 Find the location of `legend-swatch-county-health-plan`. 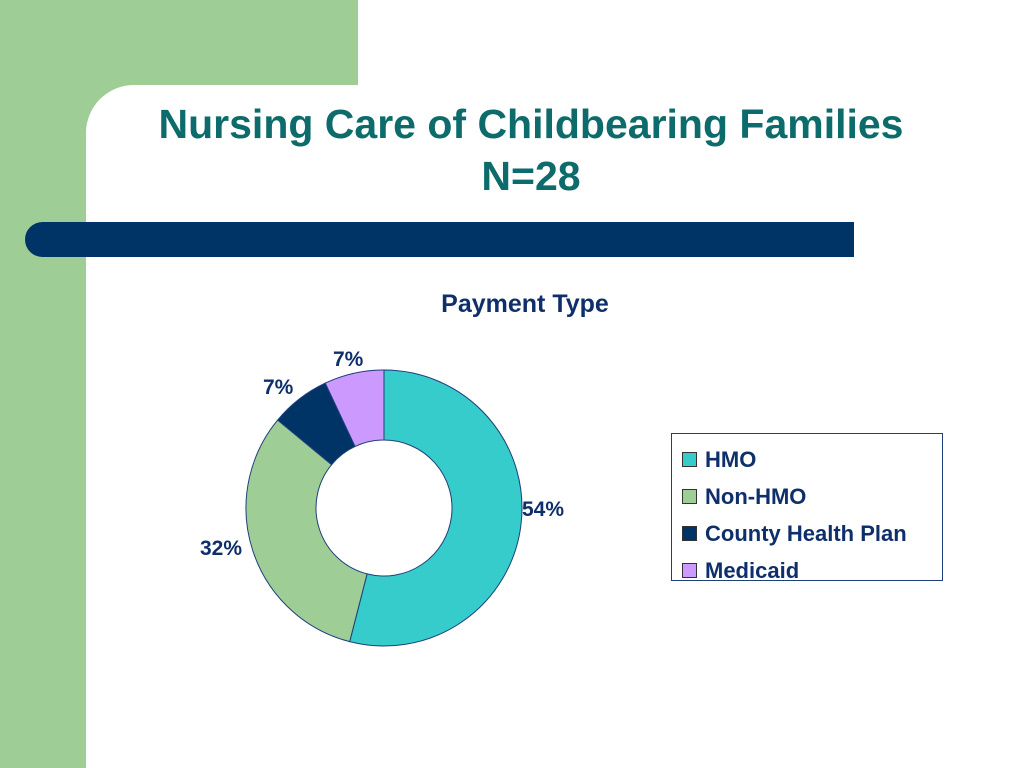

legend-swatch-county-health-plan is located at coordinates (689, 533).